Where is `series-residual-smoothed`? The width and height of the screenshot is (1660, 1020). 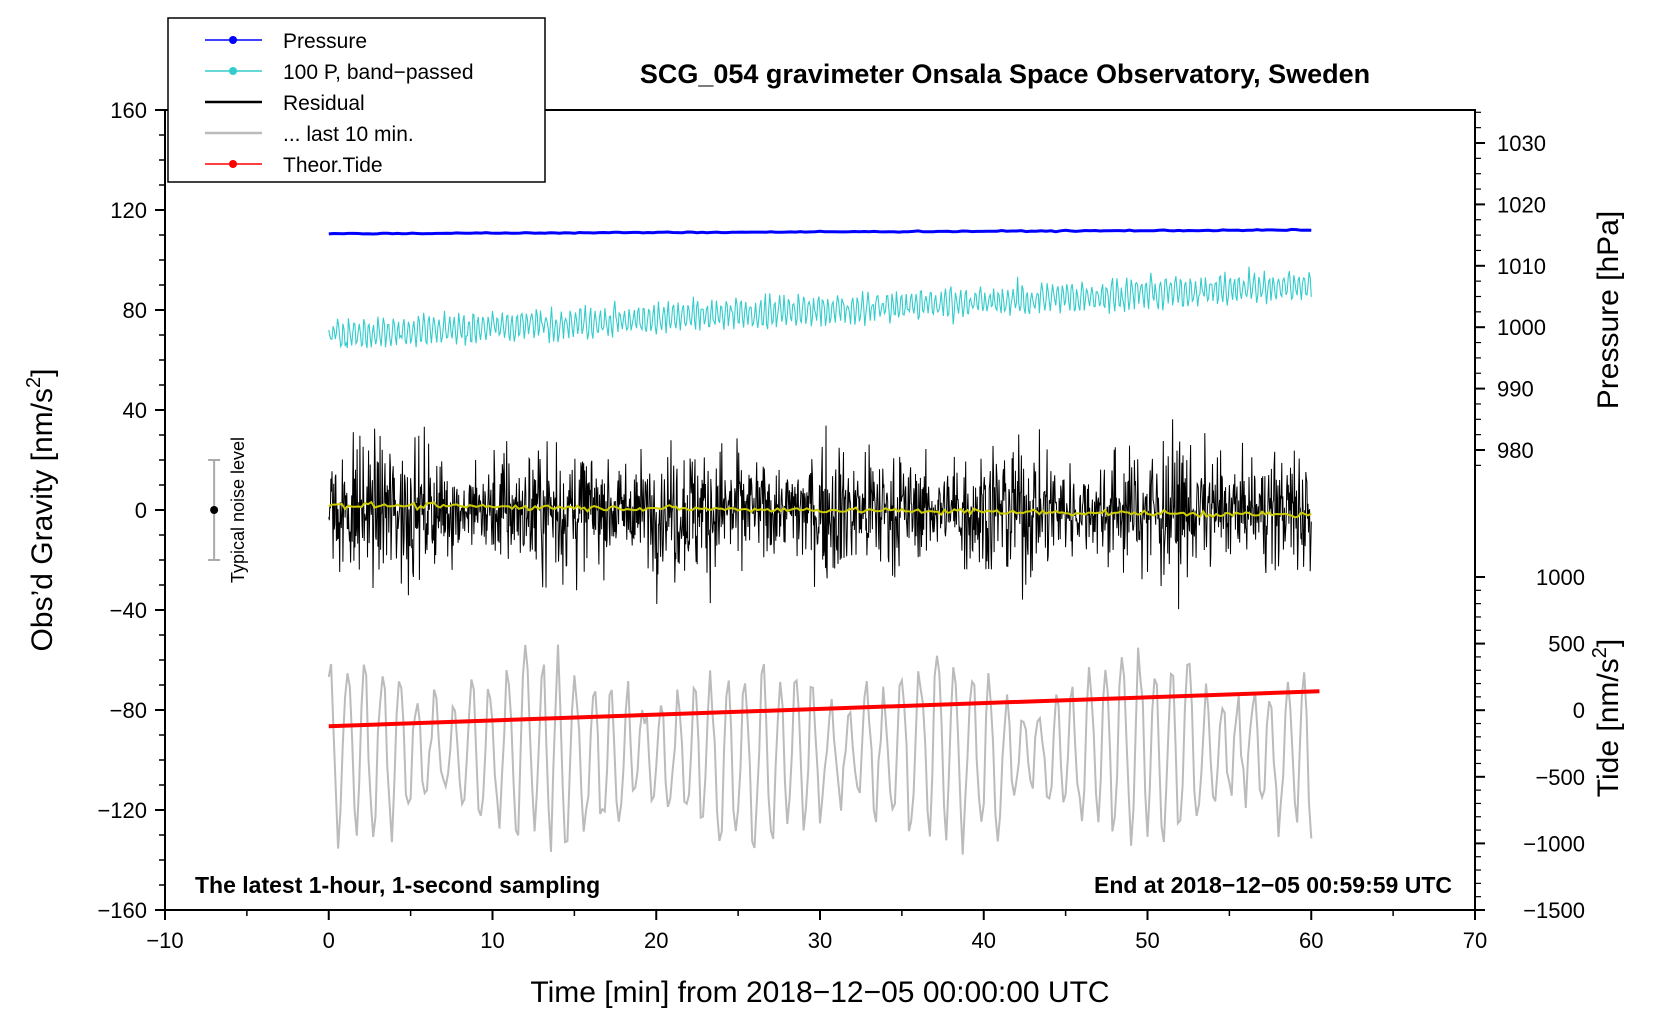 series-residual-smoothed is located at coordinates (820, 509).